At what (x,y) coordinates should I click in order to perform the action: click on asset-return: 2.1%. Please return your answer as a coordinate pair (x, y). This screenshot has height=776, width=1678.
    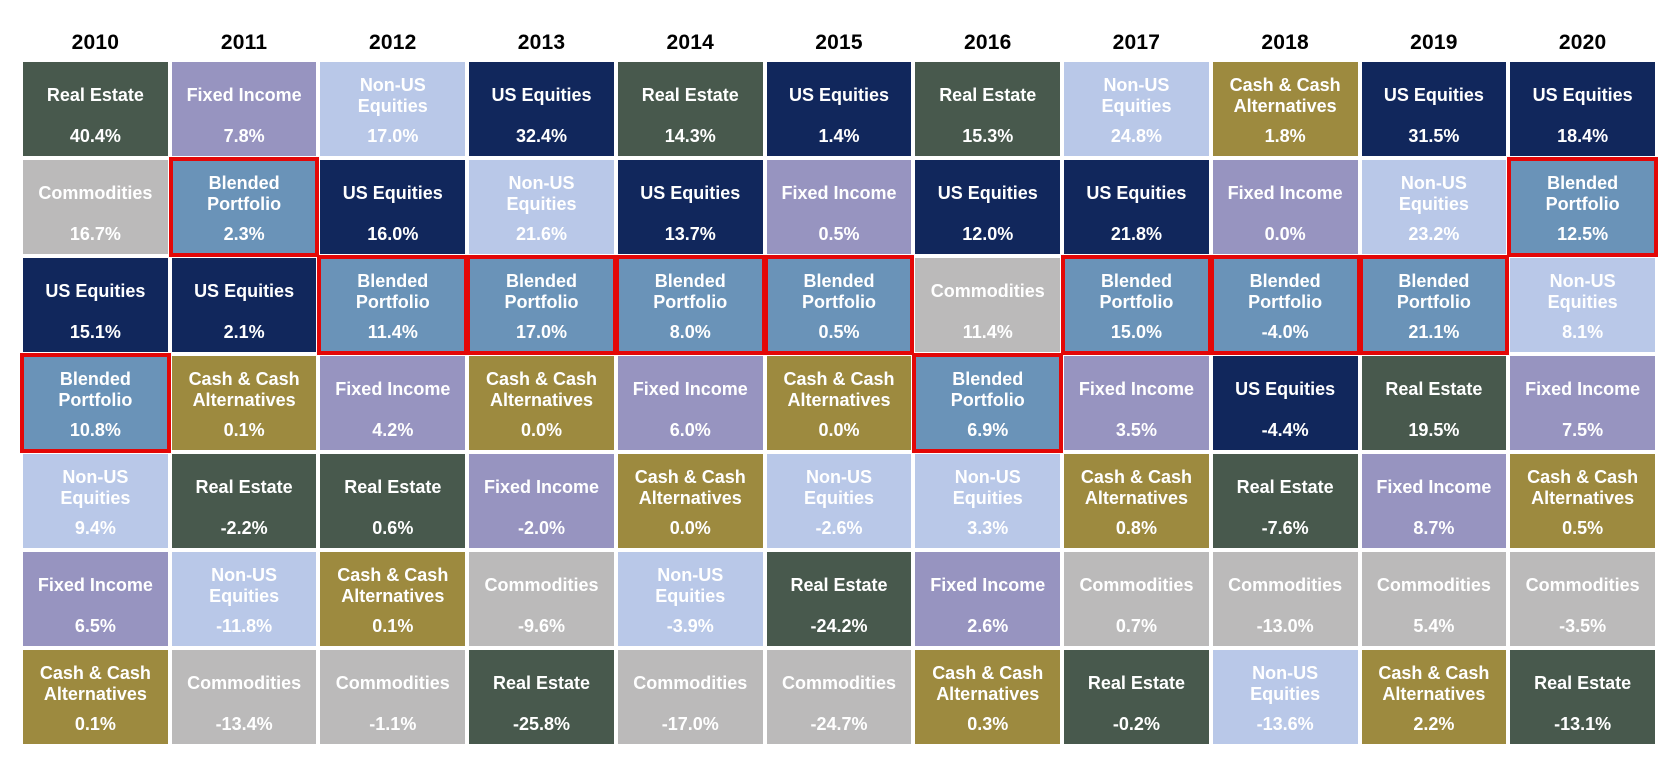
    Looking at the image, I should click on (244, 332).